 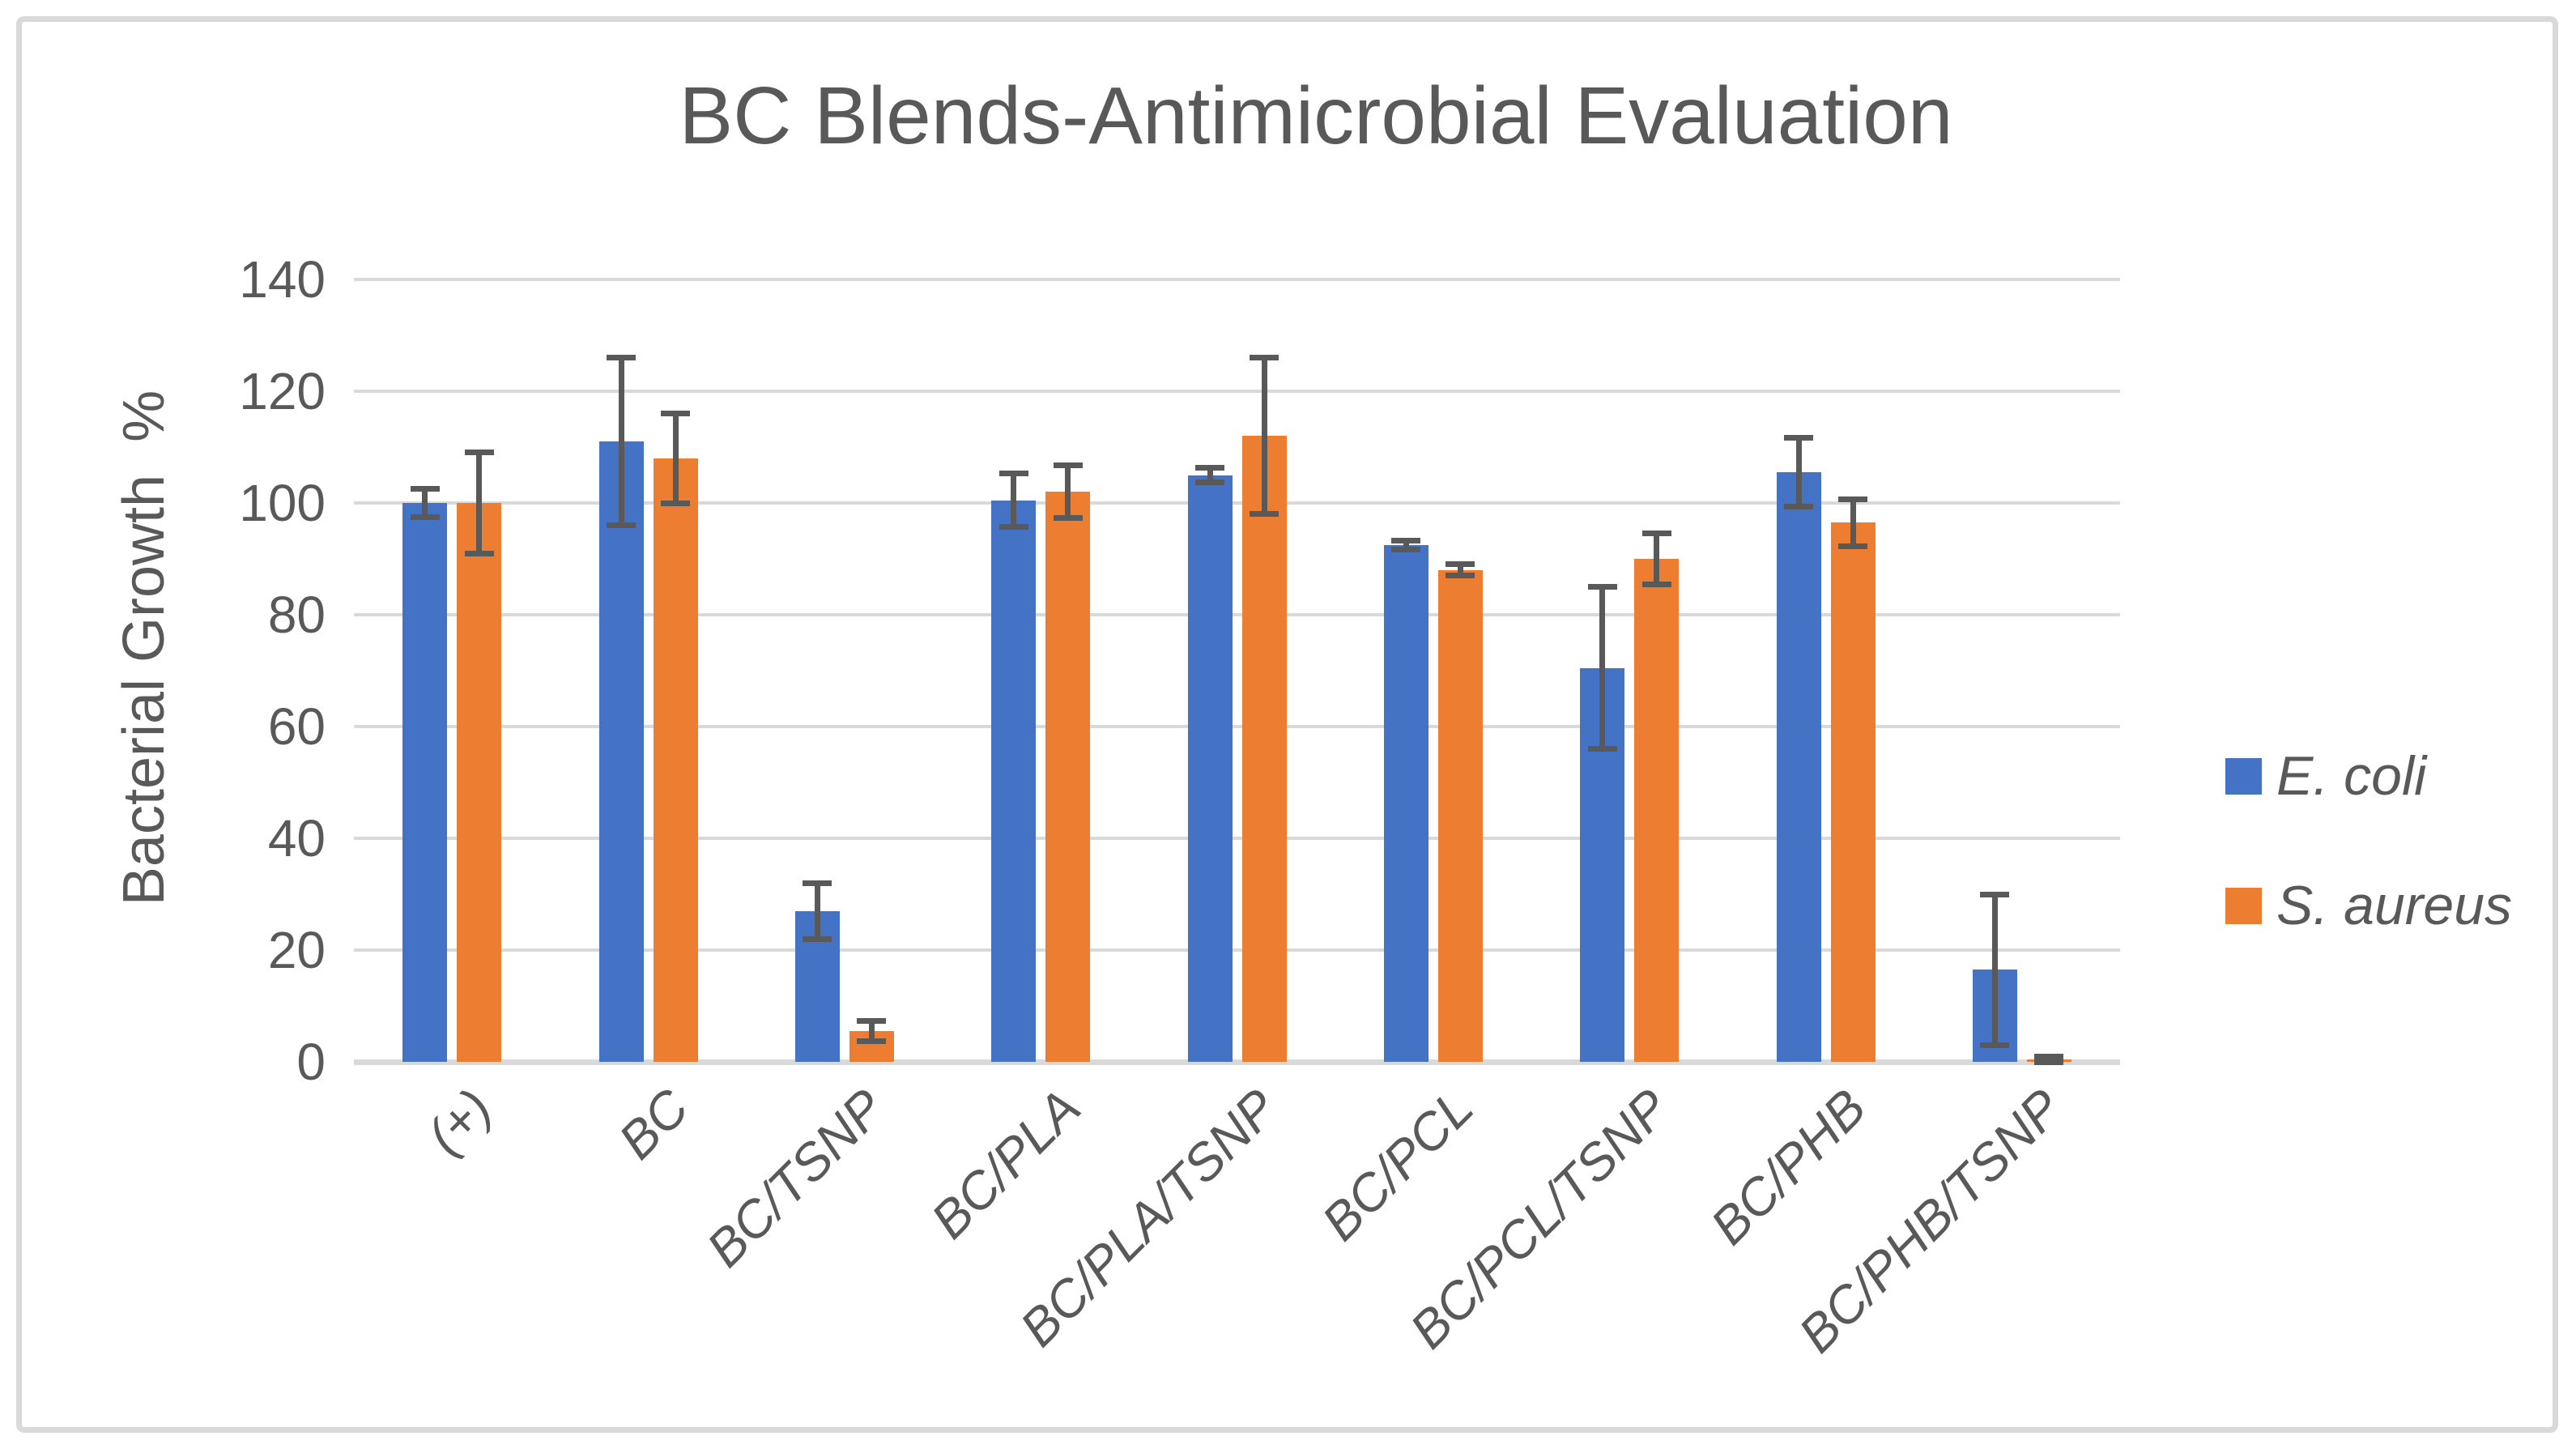 What do you see at coordinates (1316, 115) in the screenshot?
I see `chart-title: BC Blends-Antimicrobial Evaluation` at bounding box center [1316, 115].